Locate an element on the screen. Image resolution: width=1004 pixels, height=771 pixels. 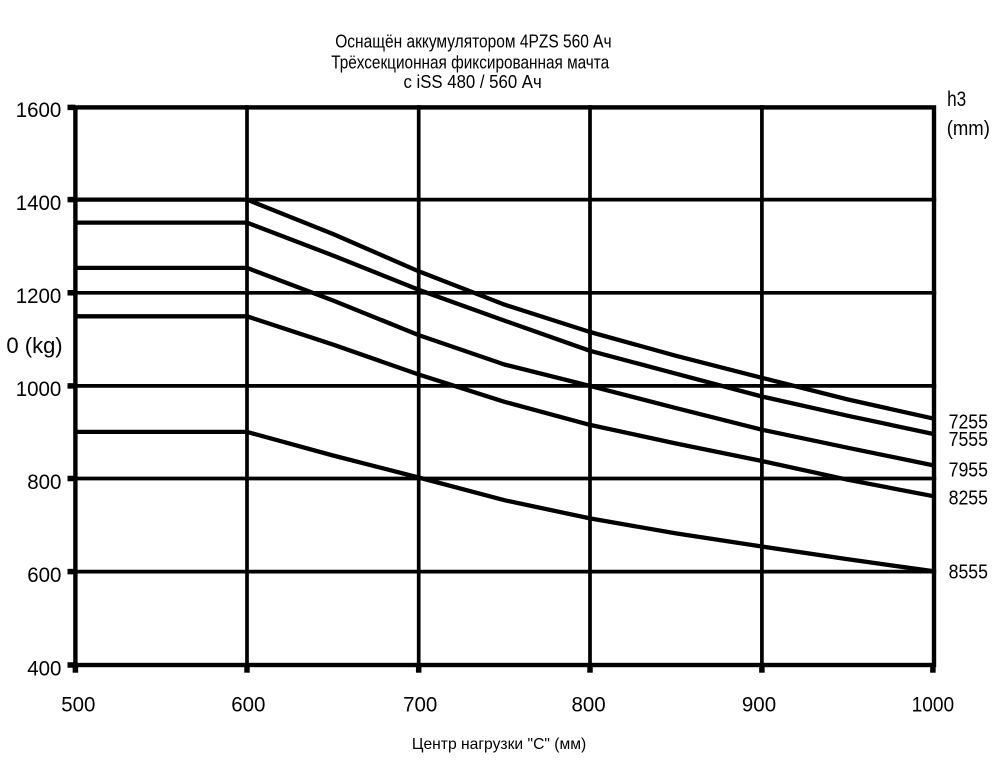
svg-text:Оснащён аккумулятором 4PZS 560: Оснащён аккумулятором 4PZS 560 Ач is located at coordinates (473, 42).